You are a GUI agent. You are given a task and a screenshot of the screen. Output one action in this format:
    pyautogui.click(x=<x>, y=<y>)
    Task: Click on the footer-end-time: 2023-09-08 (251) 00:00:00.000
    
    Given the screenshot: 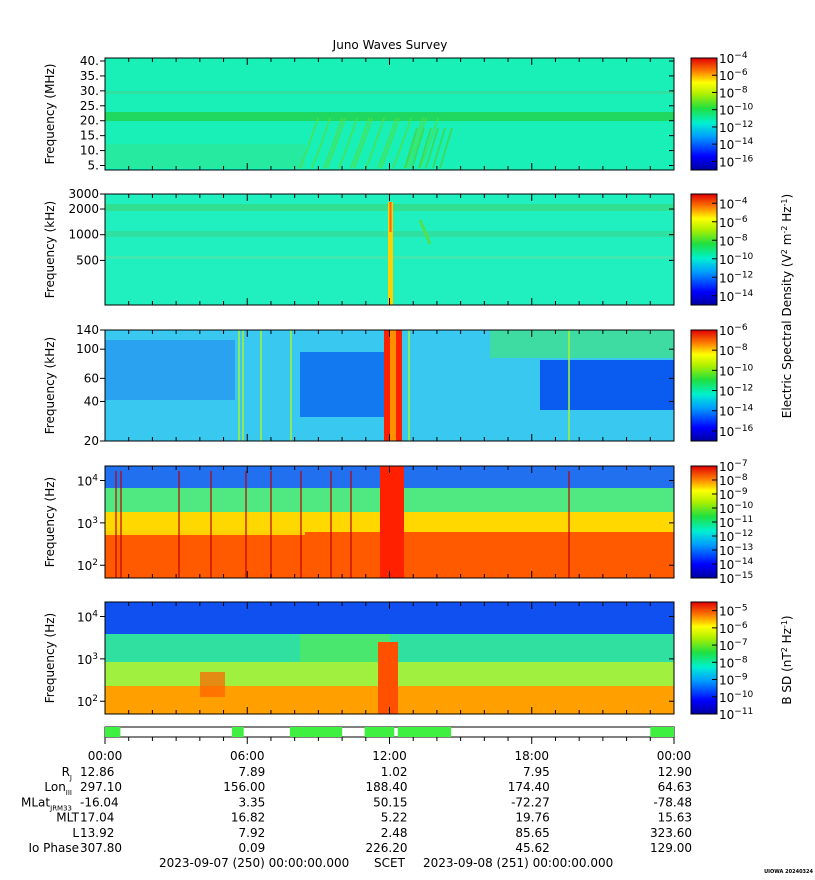 What is the action you would take?
    pyautogui.click(x=518, y=863)
    